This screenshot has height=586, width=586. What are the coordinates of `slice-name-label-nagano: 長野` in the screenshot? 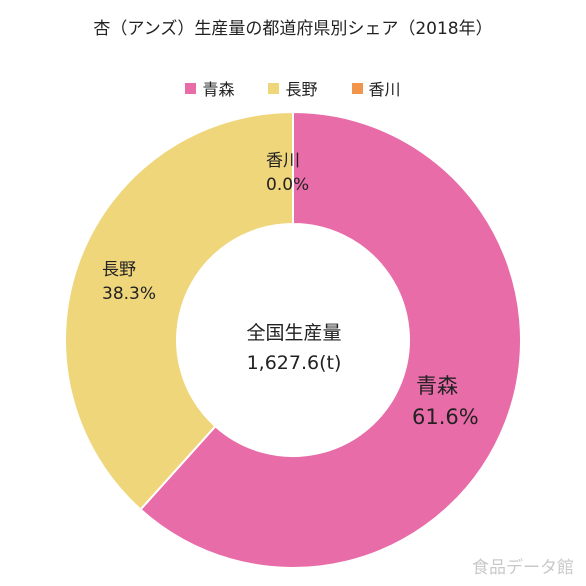 It's located at (119, 270).